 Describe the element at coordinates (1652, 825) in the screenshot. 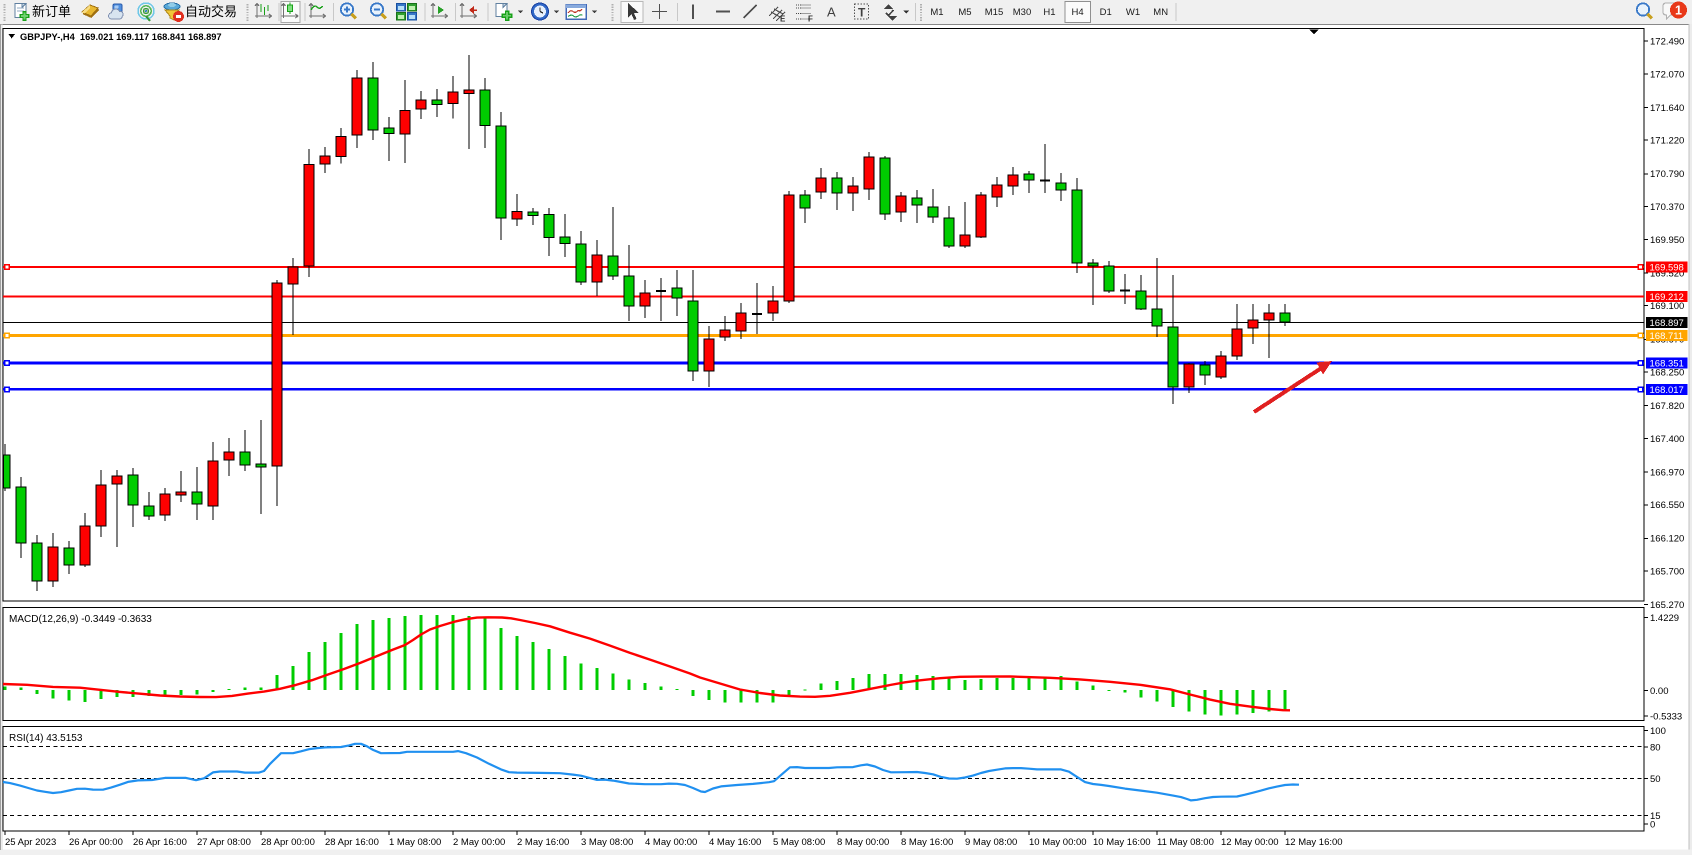

I see `svg-text: 0` at that location.